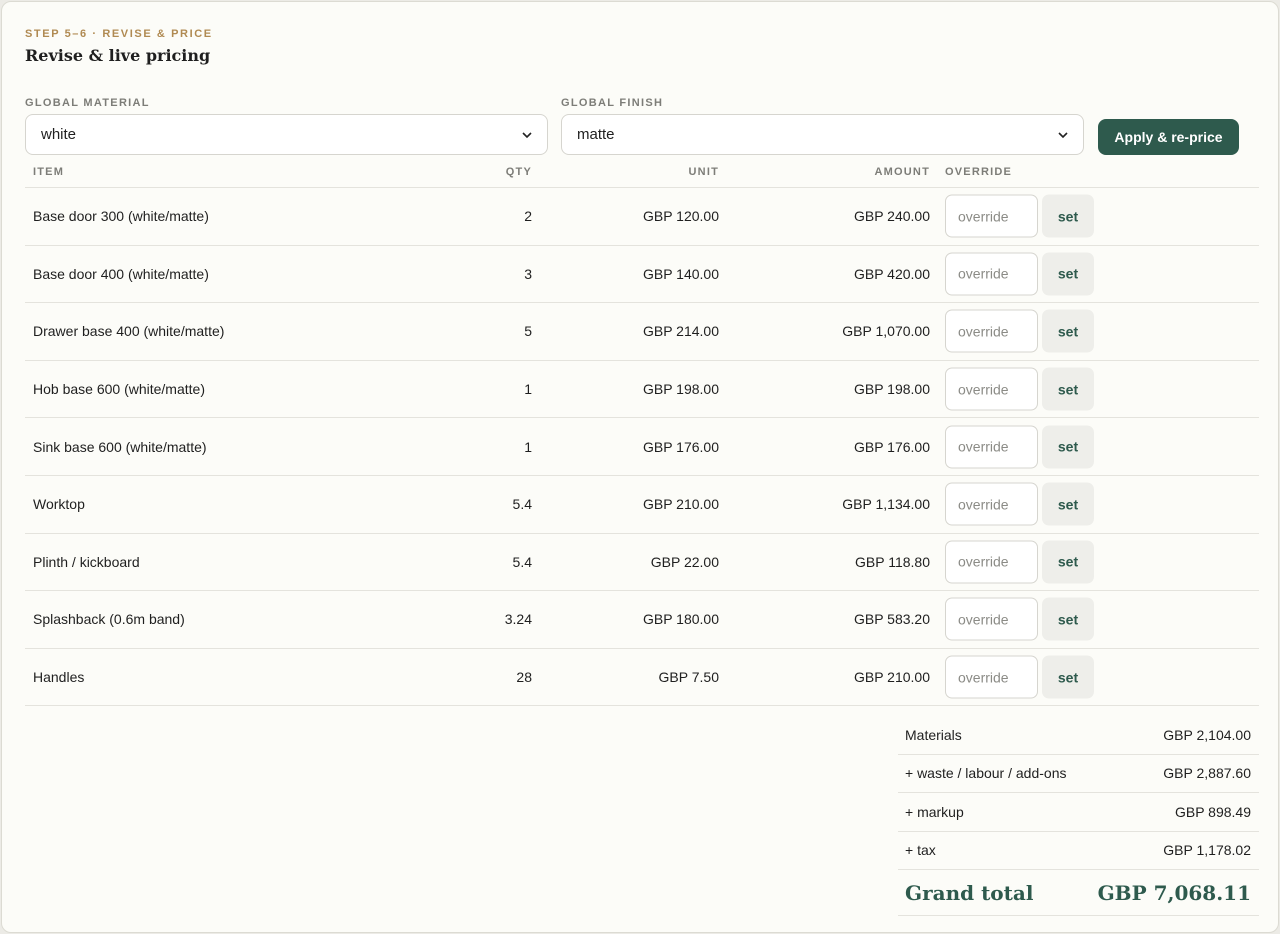 The image size is (1280, 934). I want to click on item-unit-price: GBP 7.50, so click(688, 677).